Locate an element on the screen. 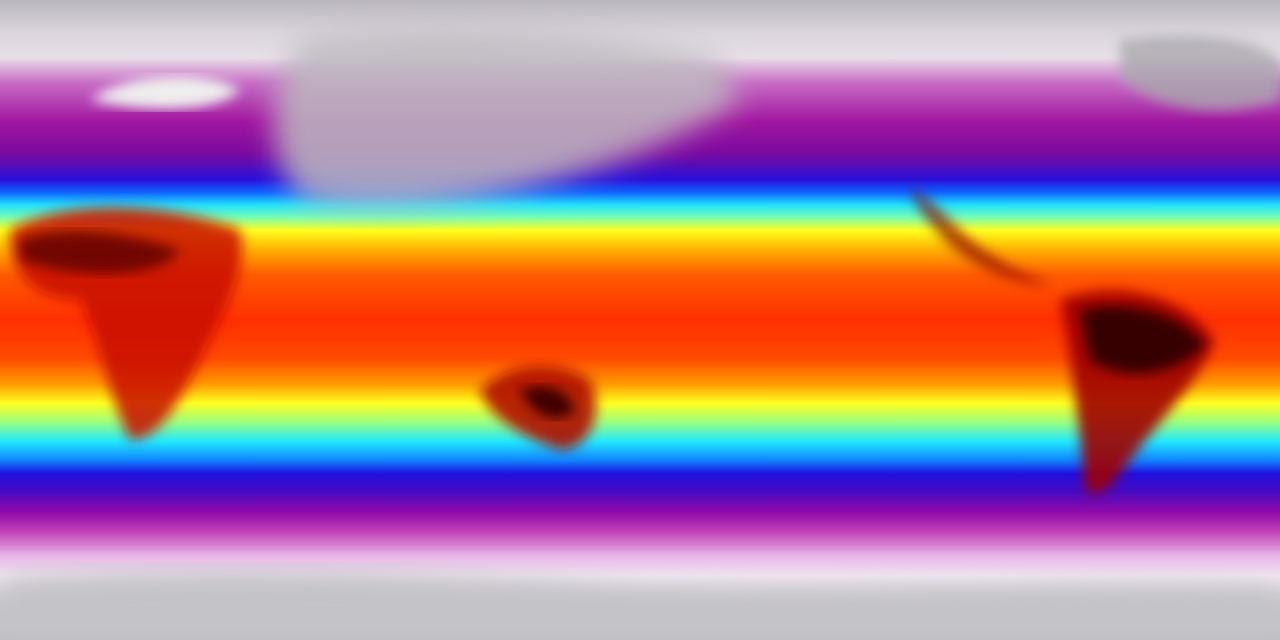  eurasia-cold-region is located at coordinates (506, 119).